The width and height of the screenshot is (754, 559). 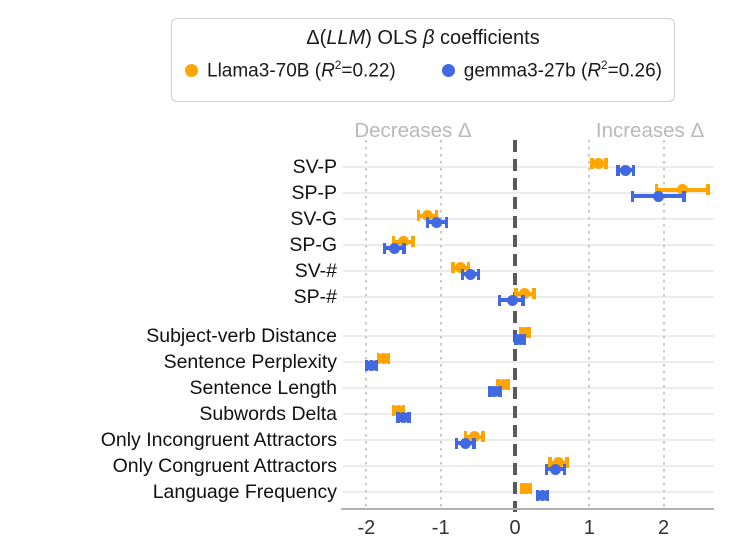 What do you see at coordinates (515, 528) in the screenshot?
I see `x-tick-label: 0` at bounding box center [515, 528].